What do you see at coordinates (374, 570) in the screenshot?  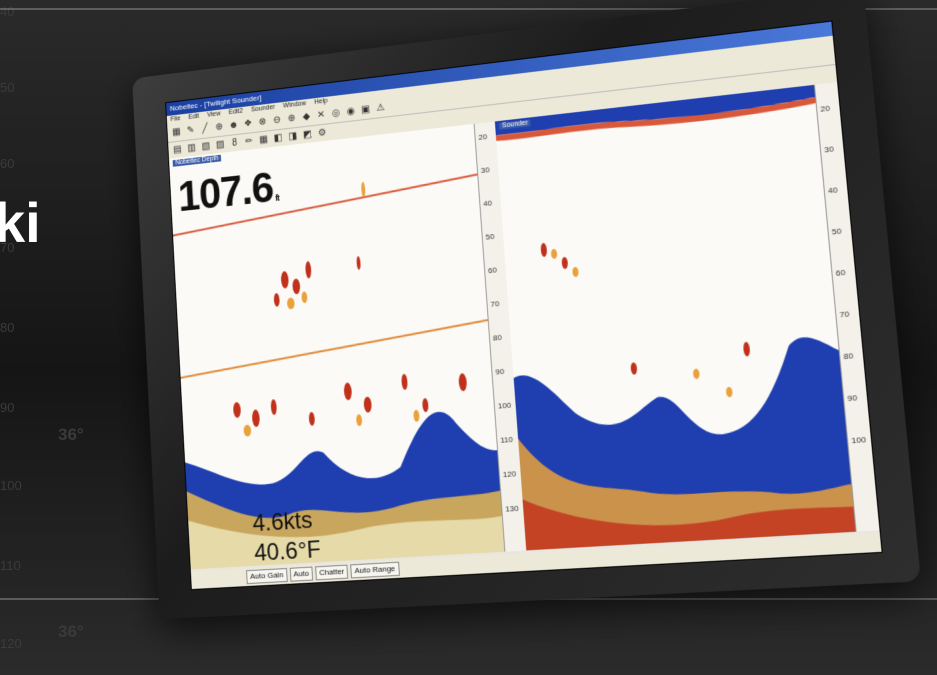 I see `auto-range-button: Auto Range` at bounding box center [374, 570].